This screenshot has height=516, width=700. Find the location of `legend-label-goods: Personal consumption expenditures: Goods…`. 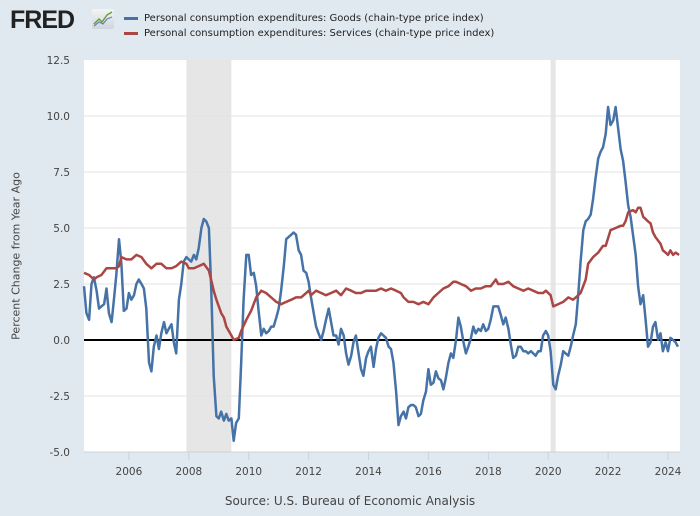

legend-label-goods: Personal consumption expenditures: Goods… is located at coordinates (314, 18).